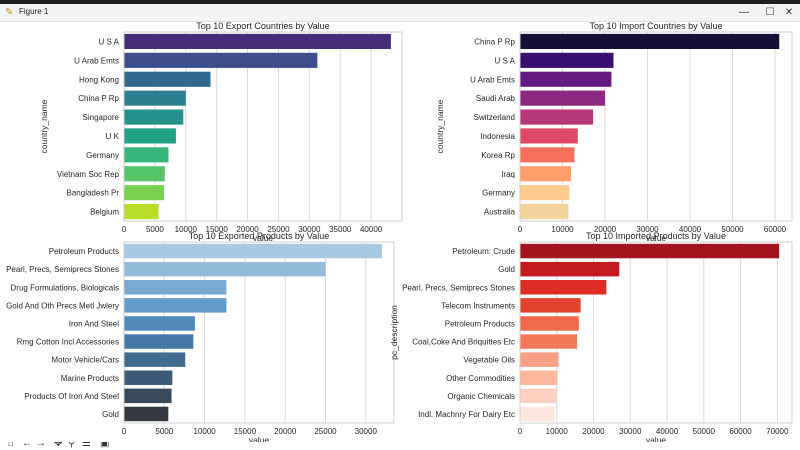 This screenshot has width=800, height=450. What do you see at coordinates (400, 446) in the screenshot?
I see `navigation-toolbar: ⌂ ← → ✥ ⚲ ☰ ▣` at bounding box center [400, 446].